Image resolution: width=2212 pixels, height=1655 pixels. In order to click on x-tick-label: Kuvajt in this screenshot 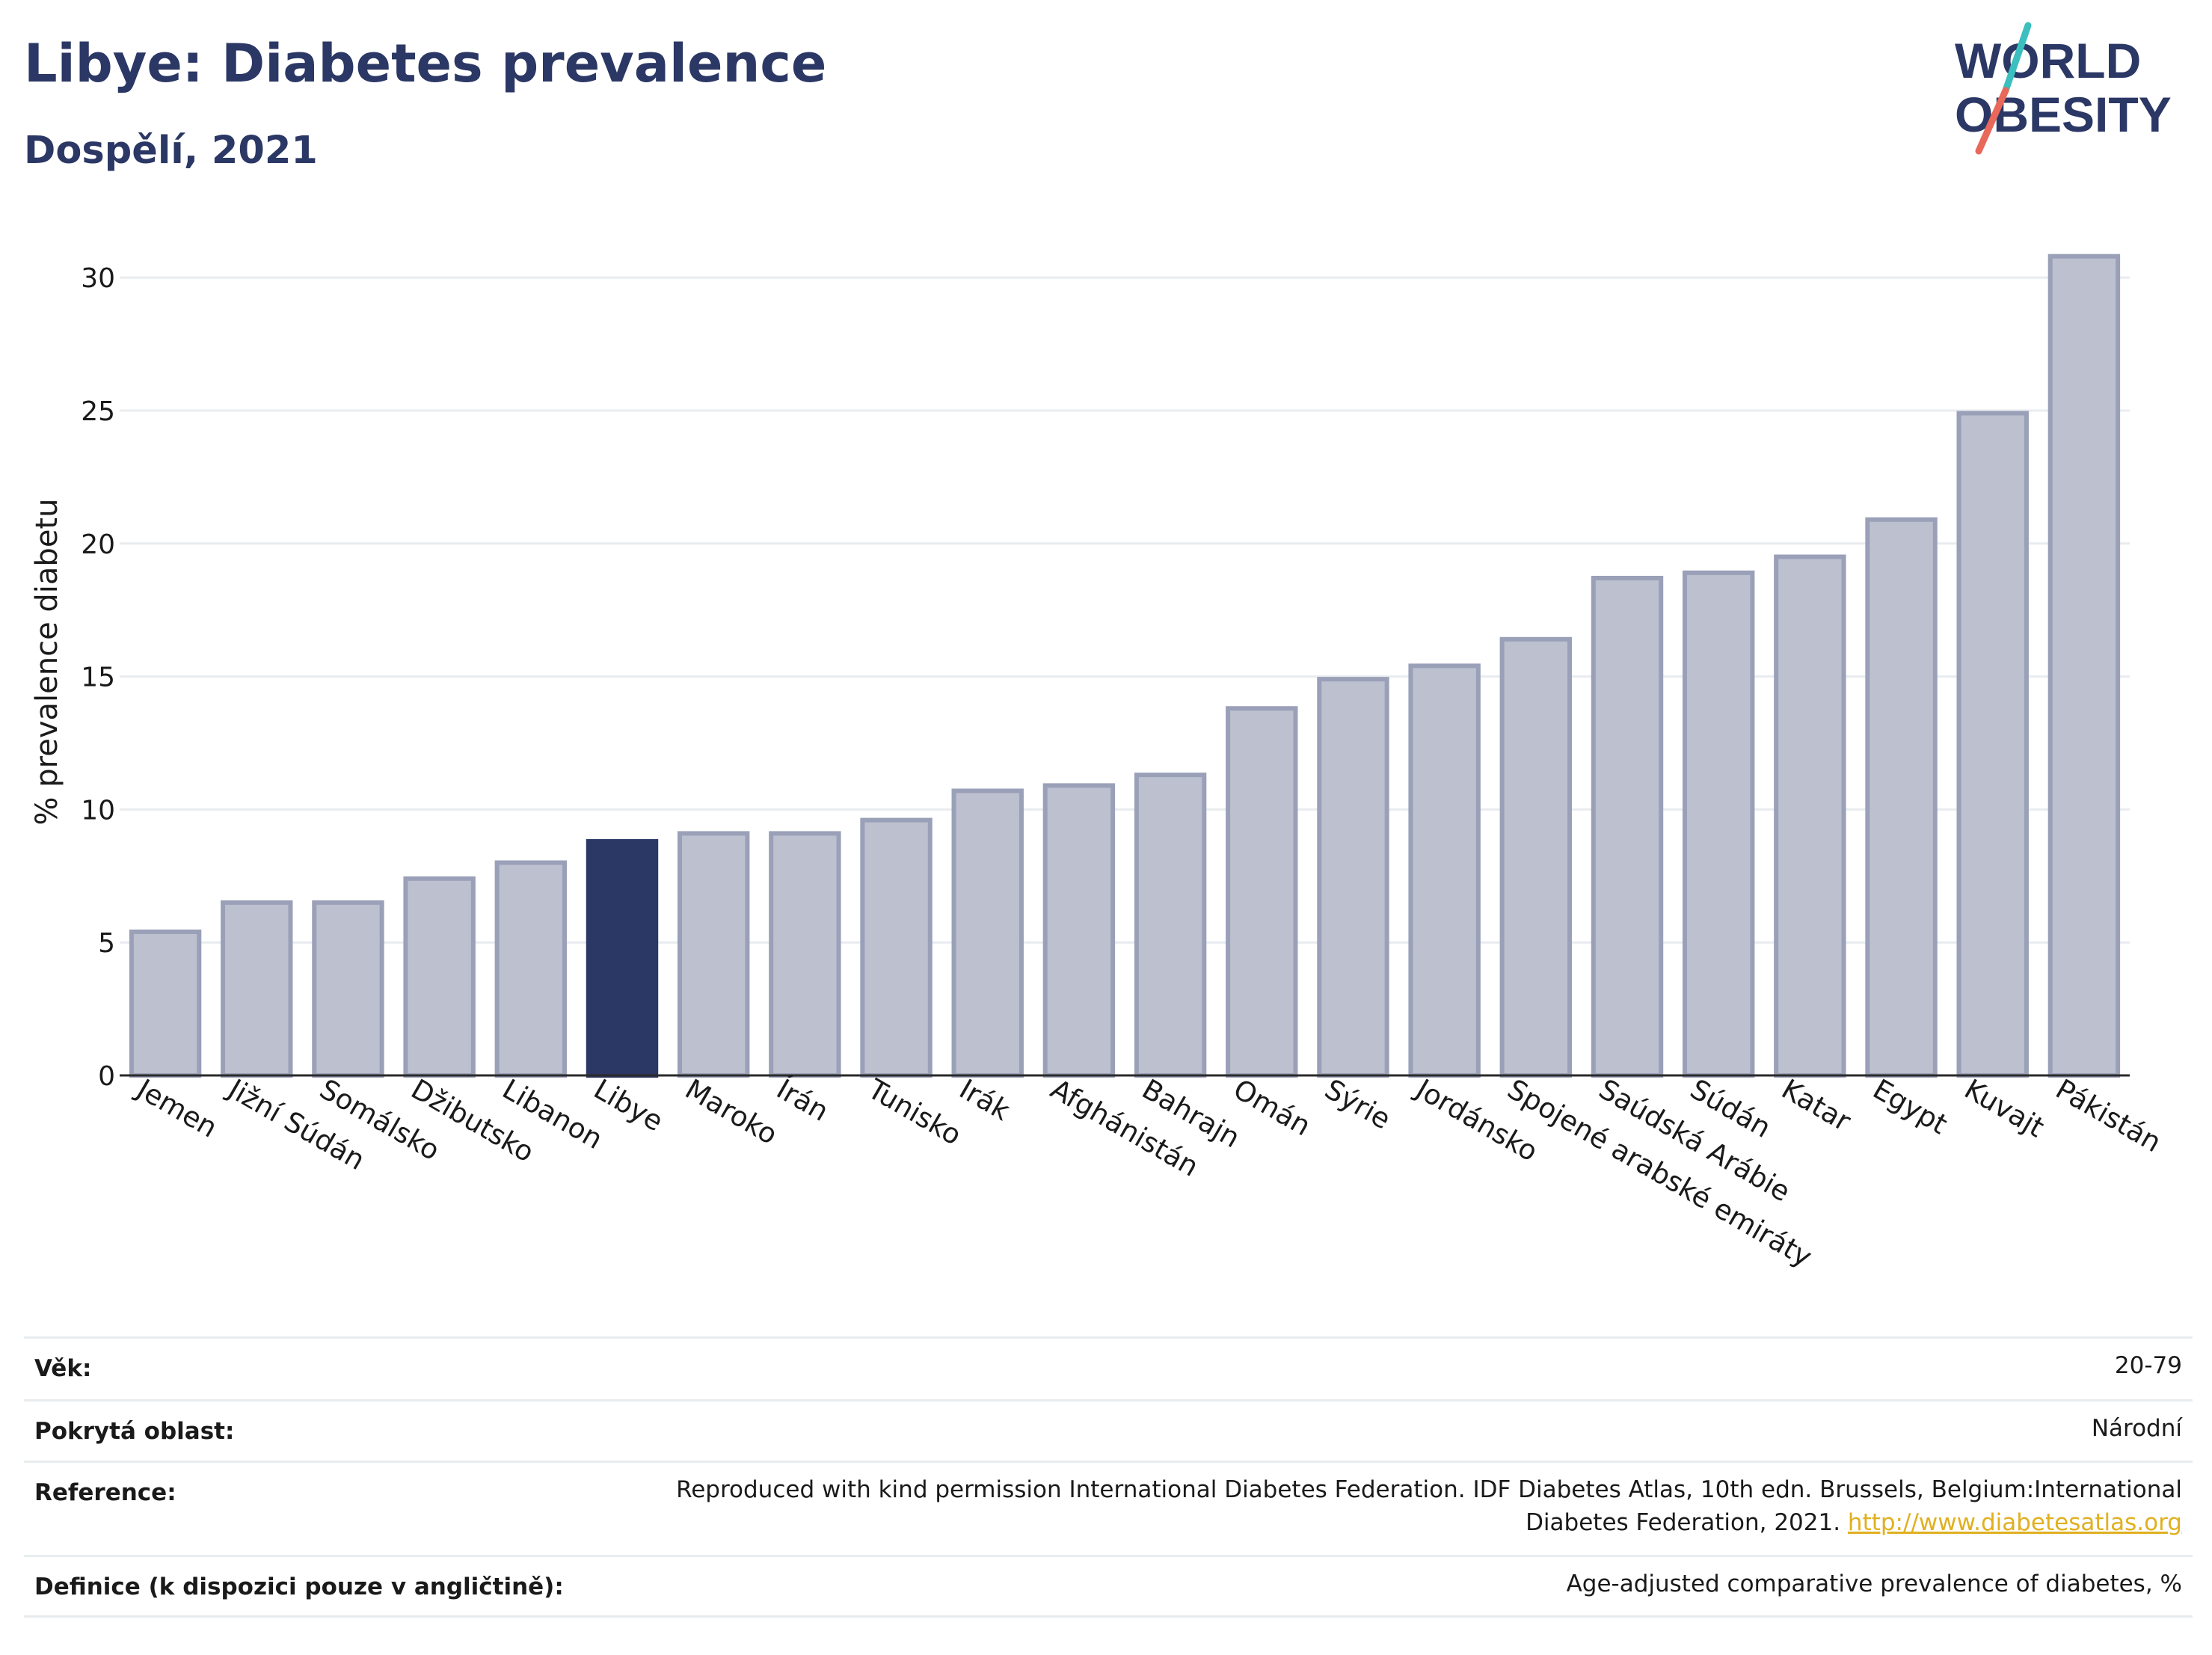, I will do `click(2004, 1108)`.